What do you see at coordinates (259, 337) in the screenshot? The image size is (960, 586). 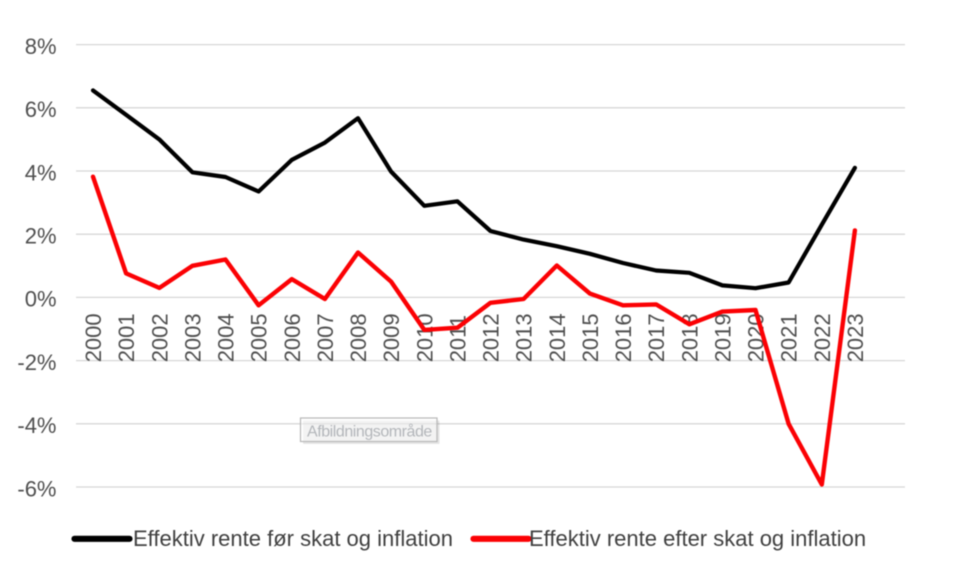 I see `svg-text: 2005` at bounding box center [259, 337].